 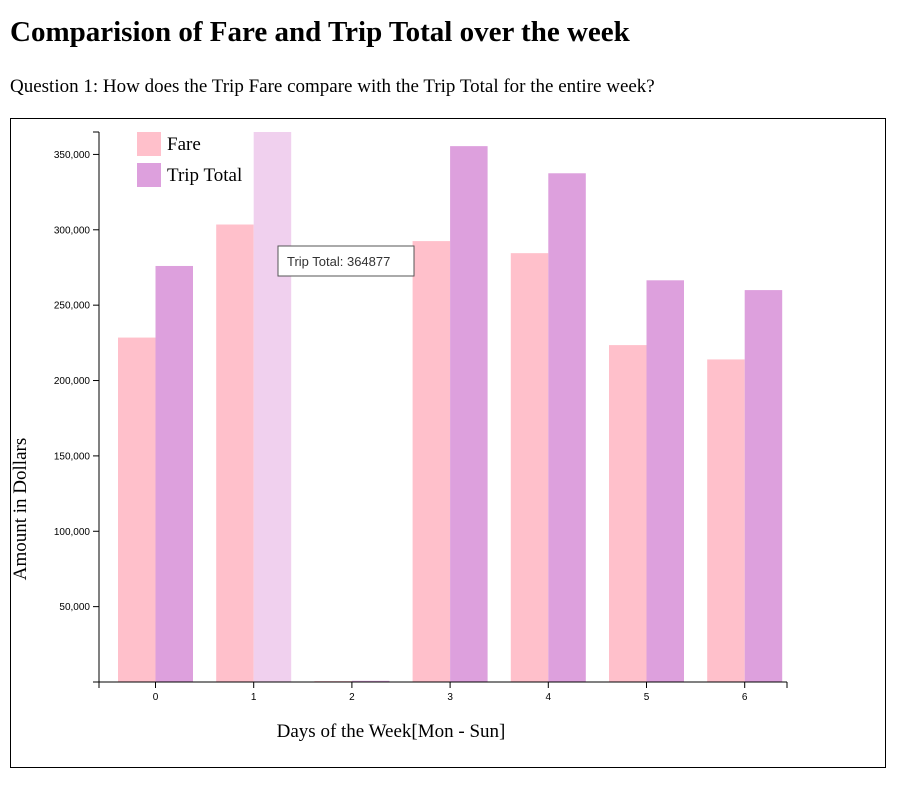 What do you see at coordinates (338, 261) in the screenshot?
I see `tooltip-text: Trip Total: 364877` at bounding box center [338, 261].